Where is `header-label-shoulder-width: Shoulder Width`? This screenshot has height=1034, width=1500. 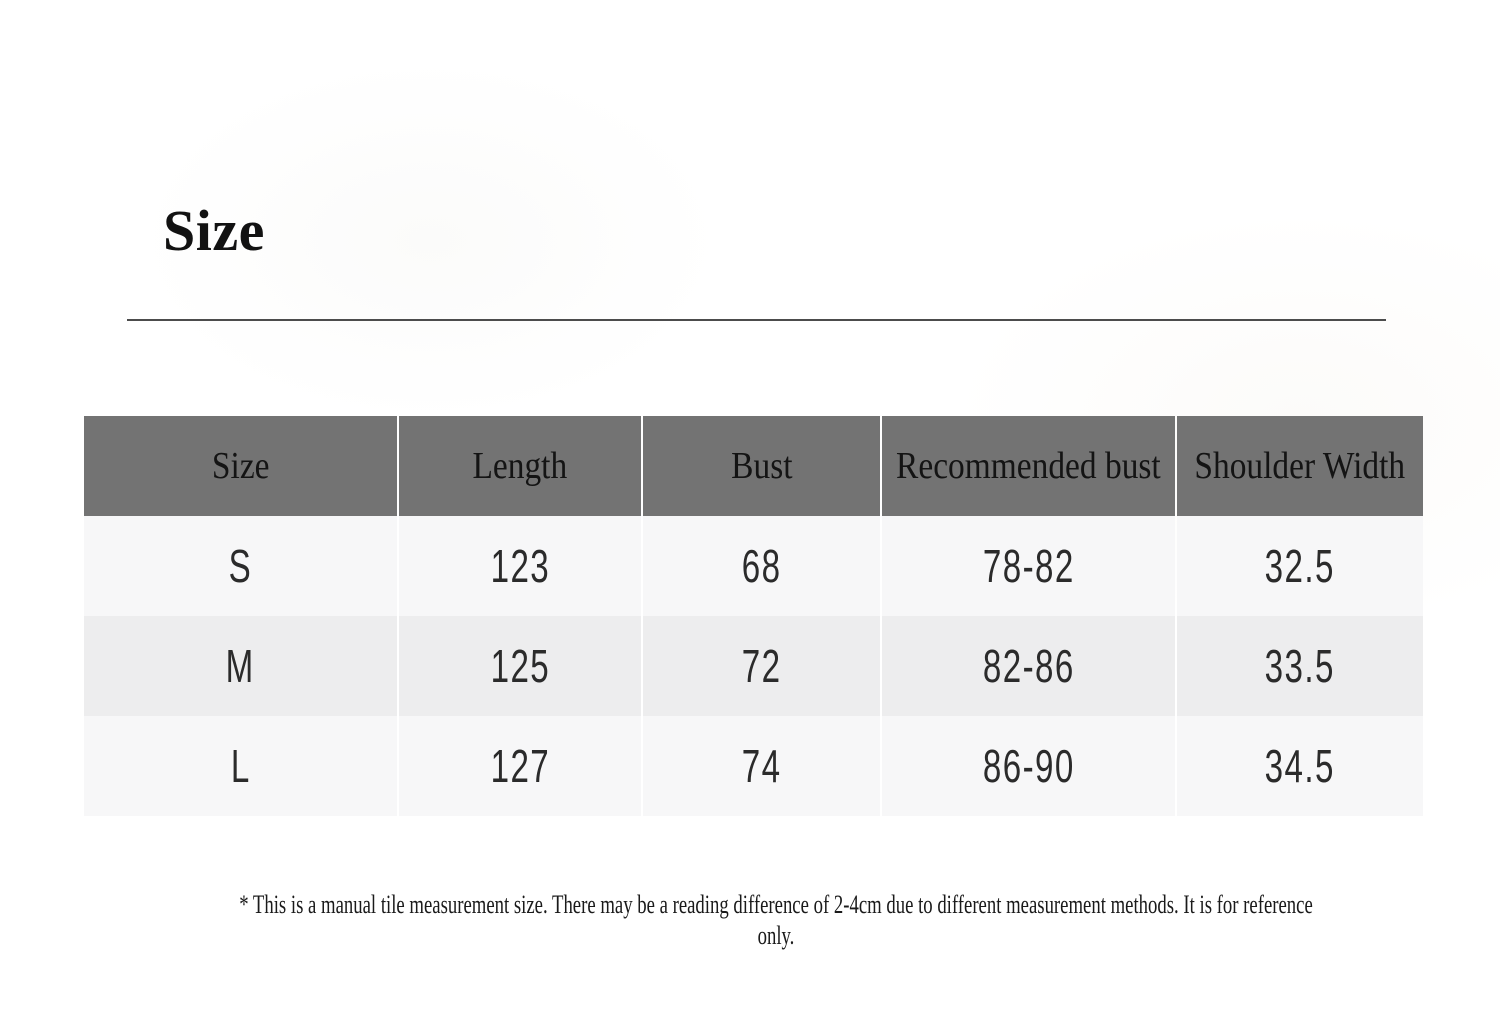 header-label-shoulder-width: Shoulder Width is located at coordinates (1300, 466).